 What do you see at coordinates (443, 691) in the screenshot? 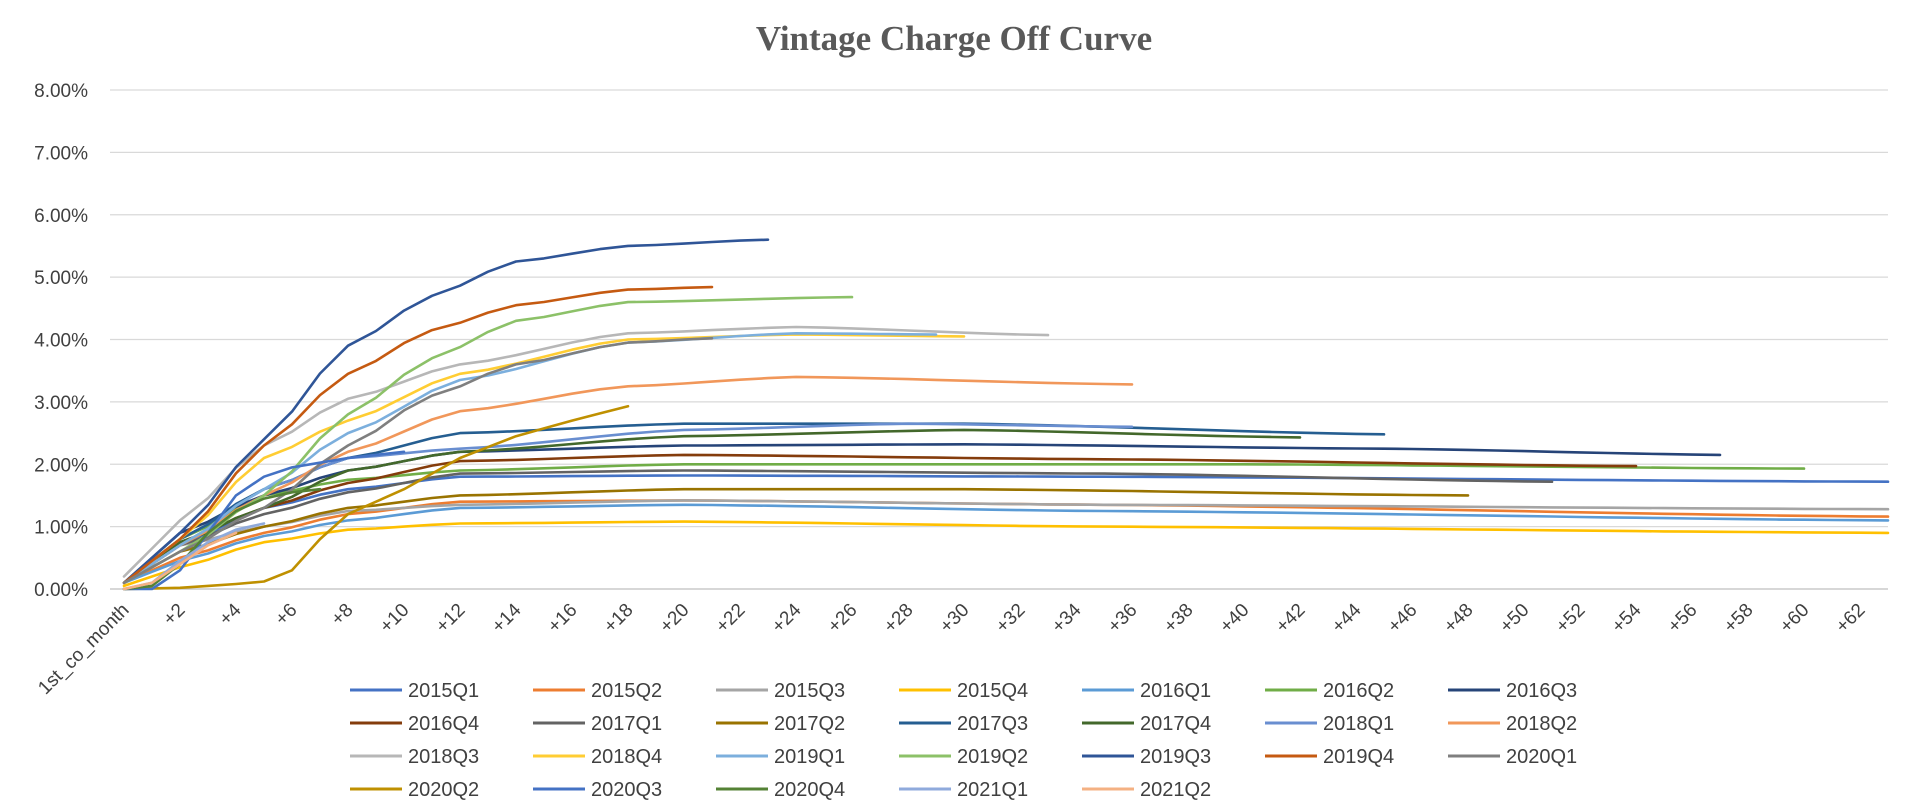
I see `legend-label: 2015Q1` at bounding box center [443, 691].